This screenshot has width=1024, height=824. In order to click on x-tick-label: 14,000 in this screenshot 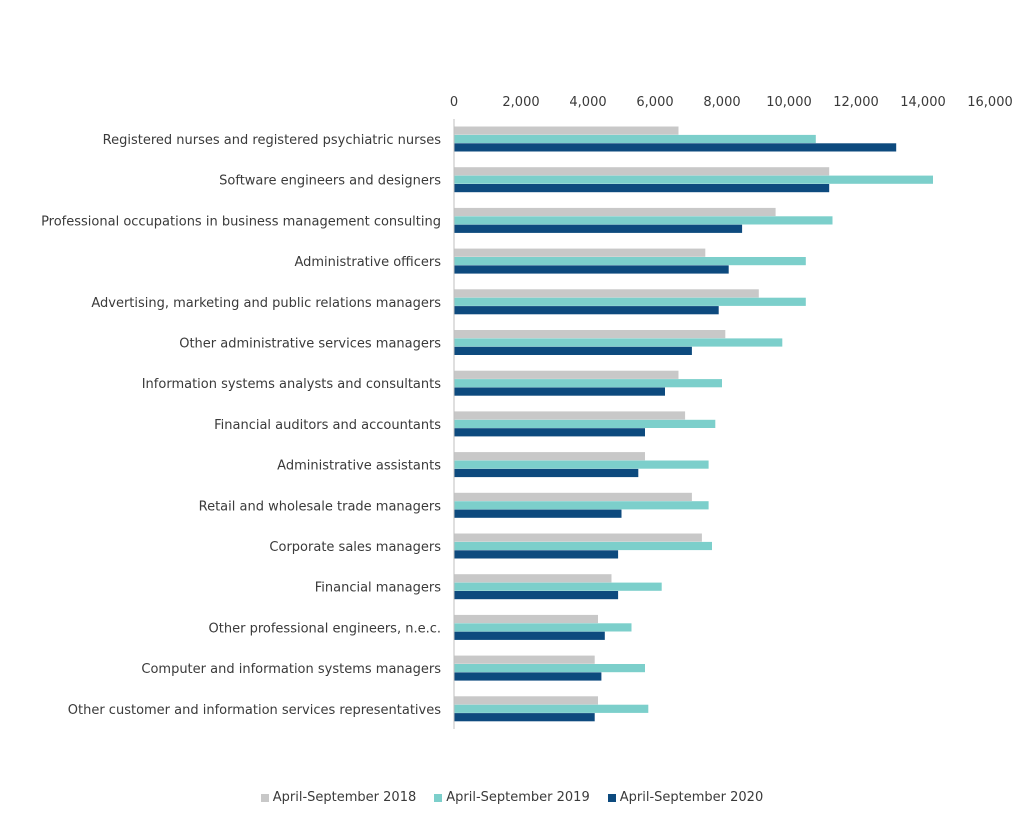, I will do `click(923, 102)`.